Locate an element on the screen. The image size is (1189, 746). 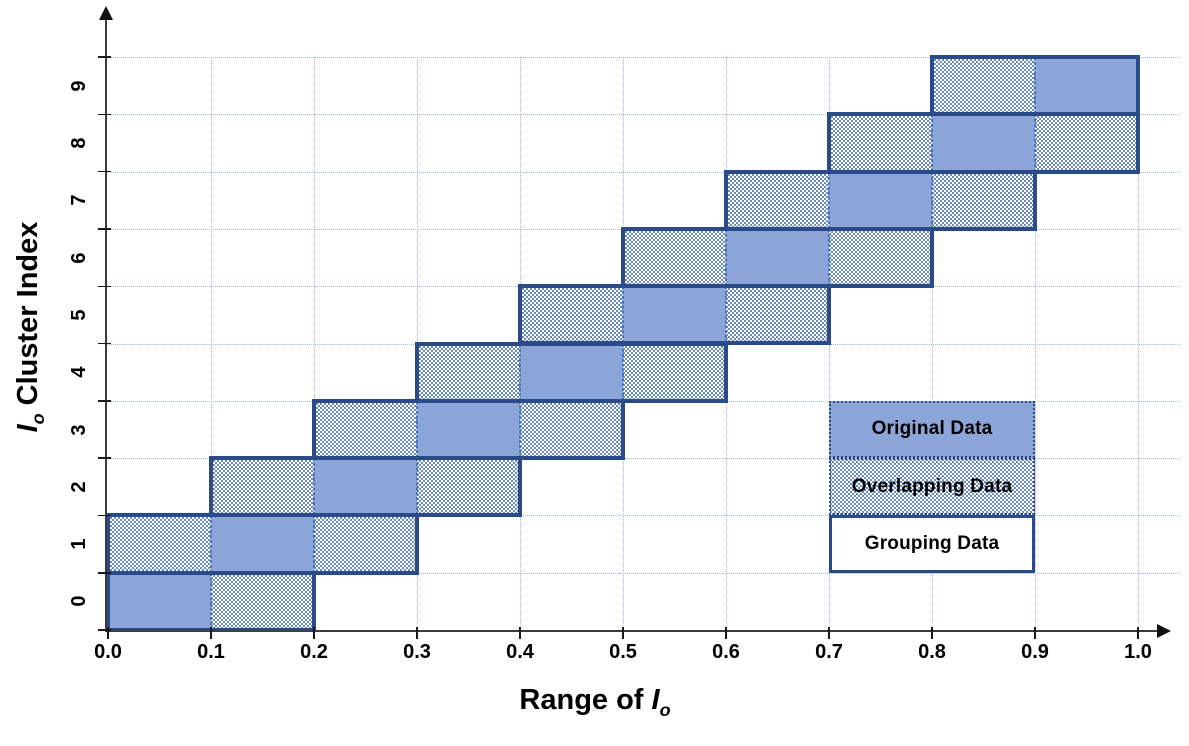
x-tick-label: 0.9 is located at coordinates (1035, 652).